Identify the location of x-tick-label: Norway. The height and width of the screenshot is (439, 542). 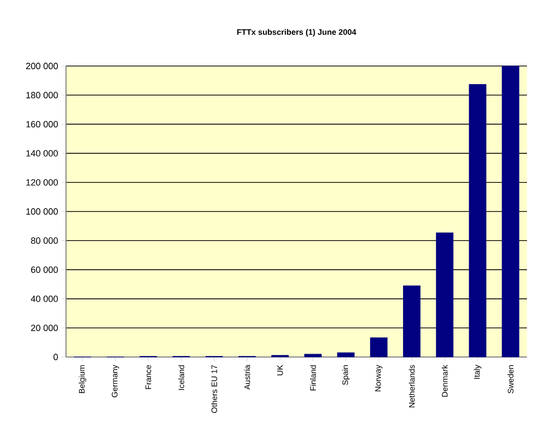
(378, 378).